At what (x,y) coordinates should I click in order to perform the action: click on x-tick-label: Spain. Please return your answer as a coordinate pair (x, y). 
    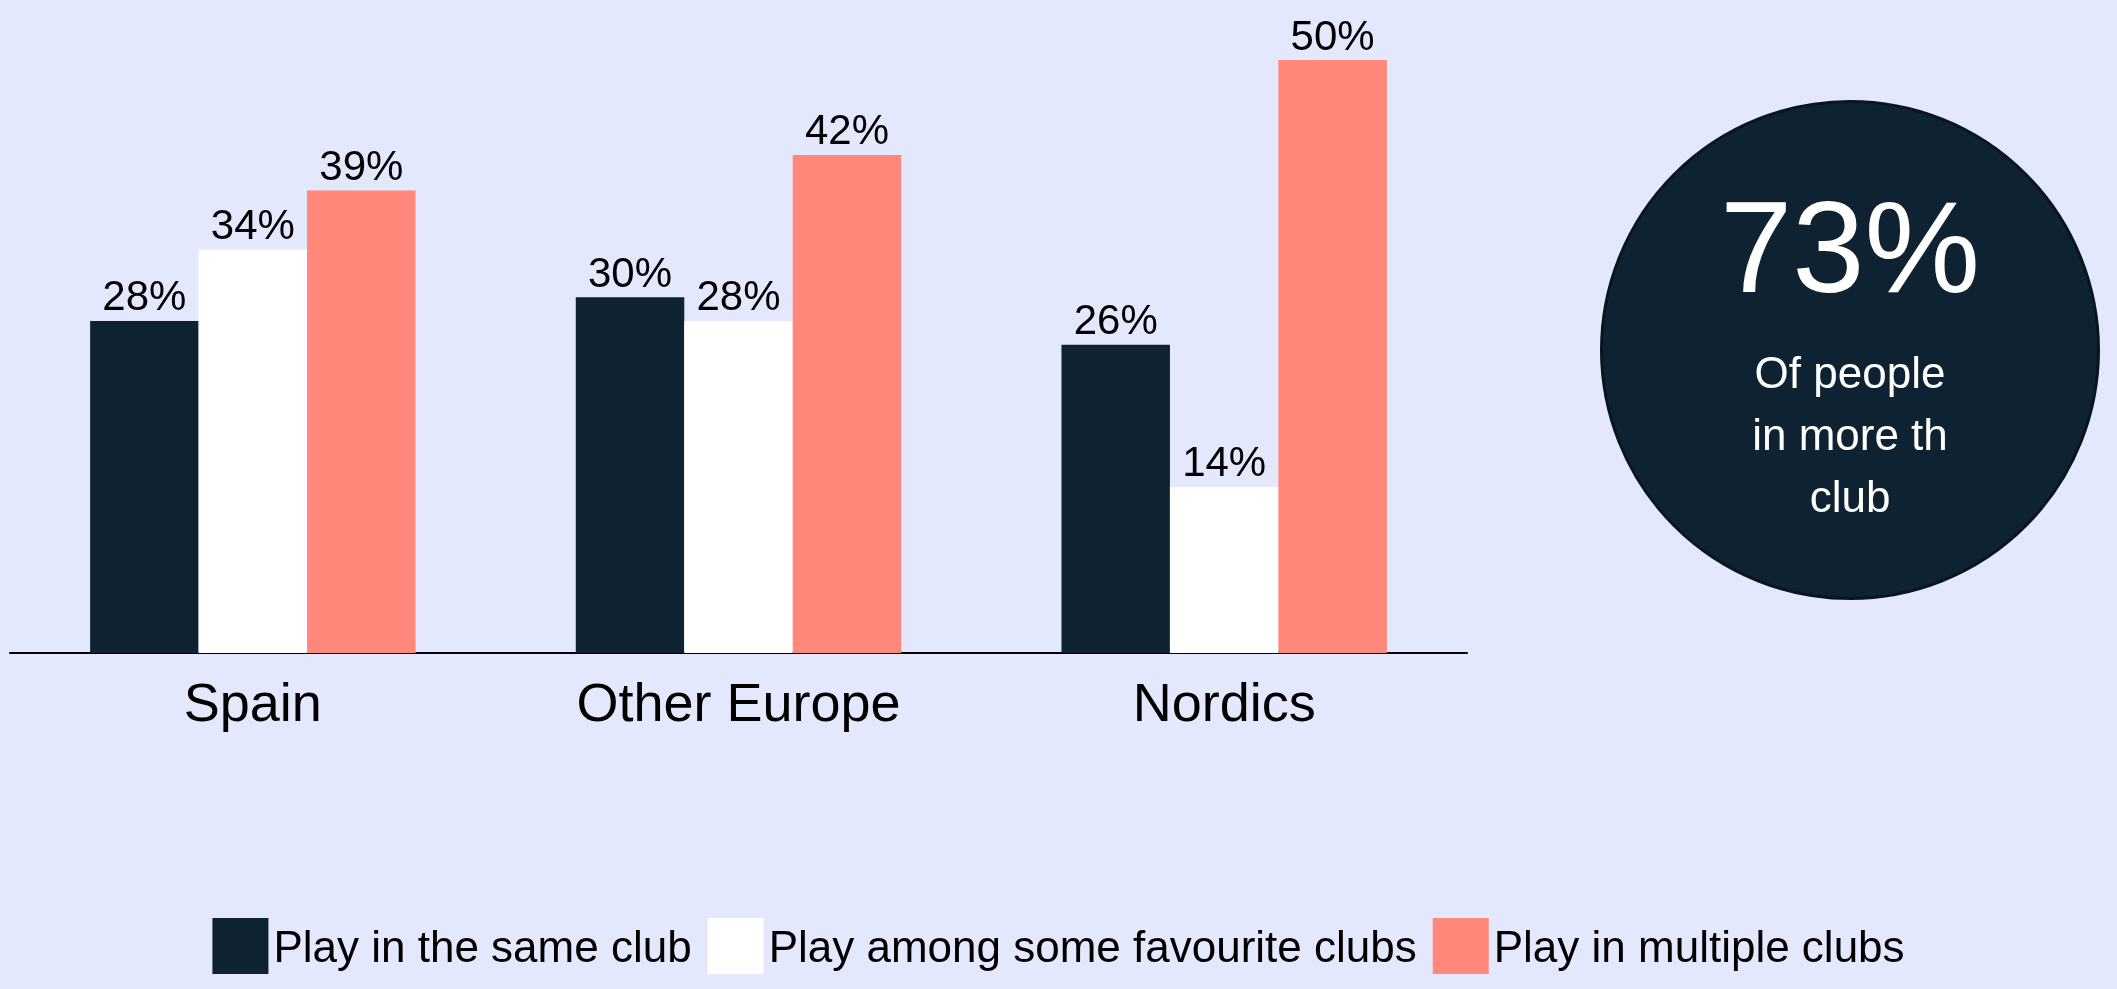
    Looking at the image, I should click on (252, 702).